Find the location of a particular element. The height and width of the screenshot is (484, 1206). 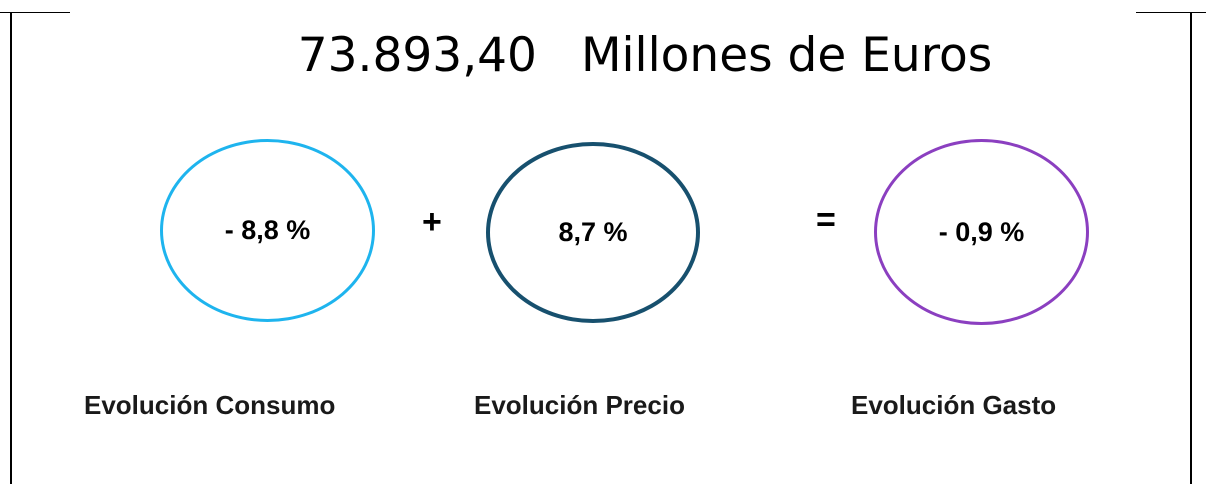

precio-value: 8,7 % is located at coordinates (593, 232).